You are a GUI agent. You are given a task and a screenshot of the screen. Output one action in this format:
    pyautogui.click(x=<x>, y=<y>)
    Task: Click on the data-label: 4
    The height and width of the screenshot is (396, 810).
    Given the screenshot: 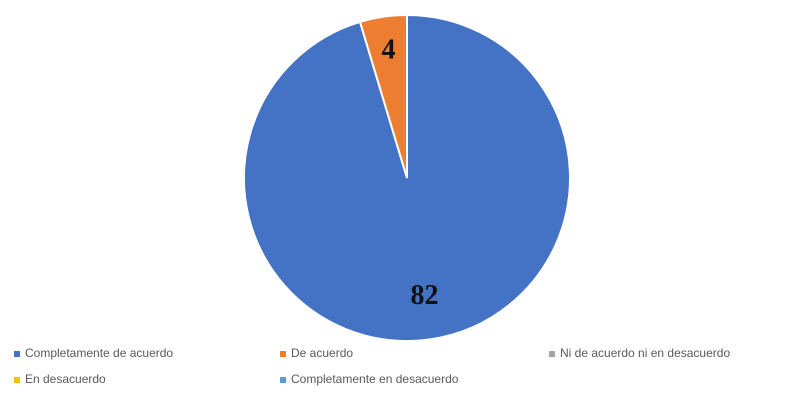 What is the action you would take?
    pyautogui.click(x=388, y=50)
    